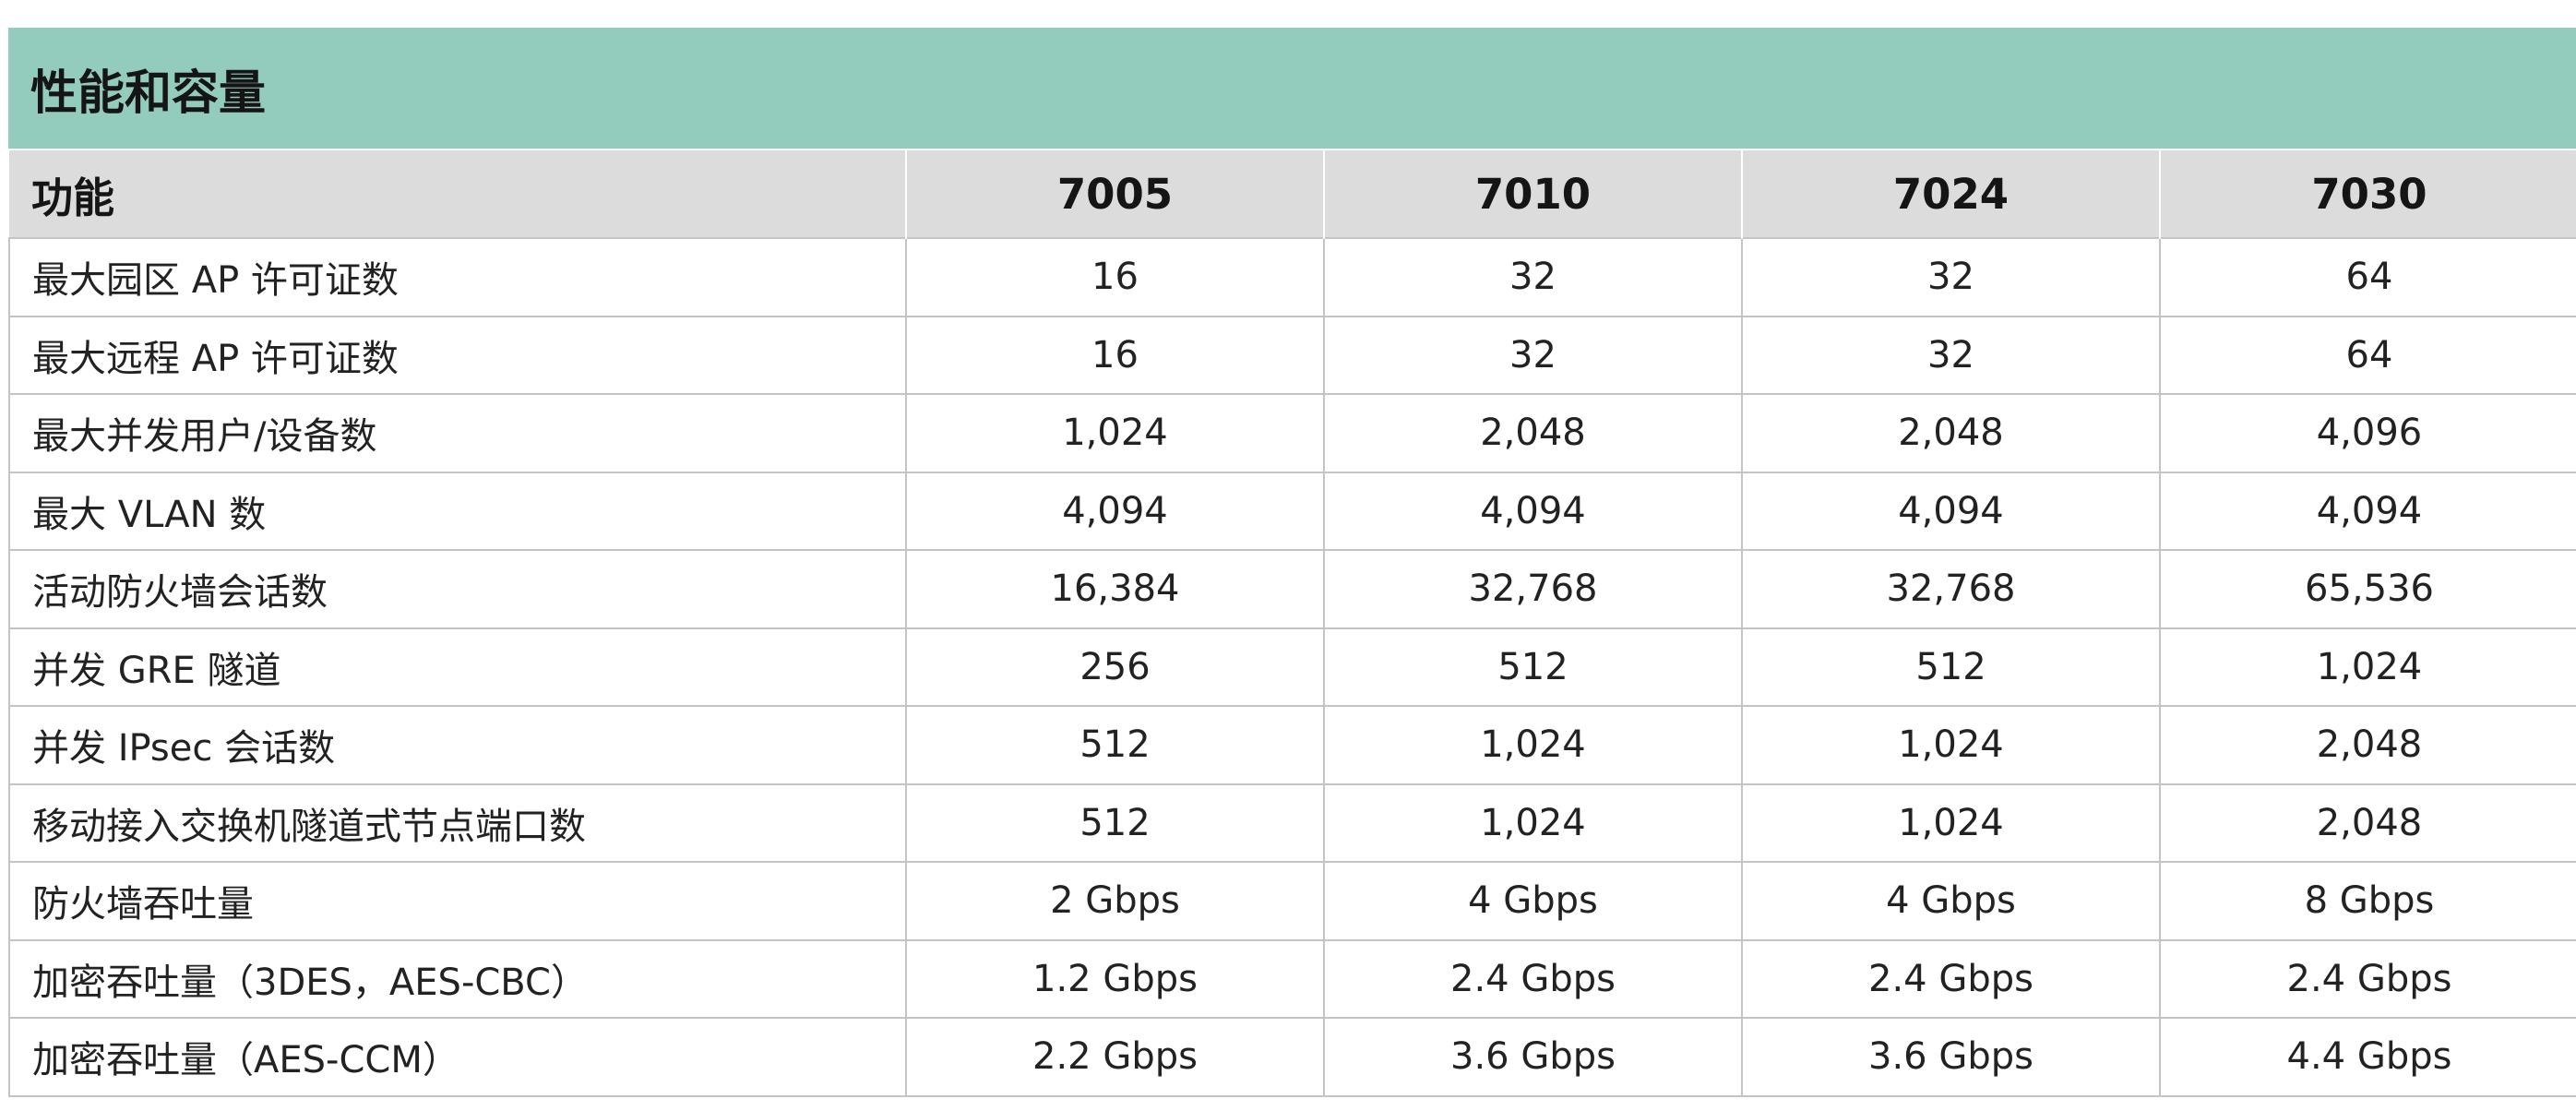 The height and width of the screenshot is (1111, 2576). I want to click on value-cell: 4,096, so click(2367, 432).